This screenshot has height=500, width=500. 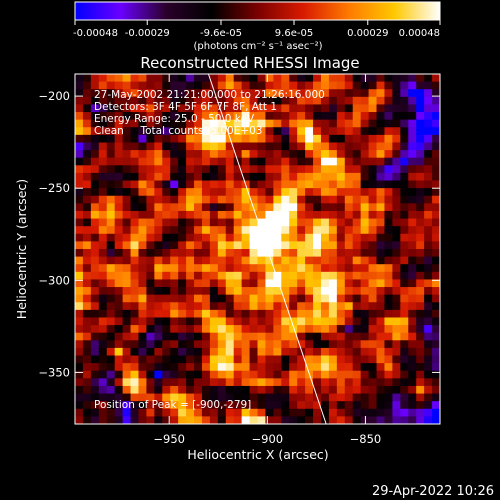 I want to click on colorbar-gradient, so click(x=257, y=11).